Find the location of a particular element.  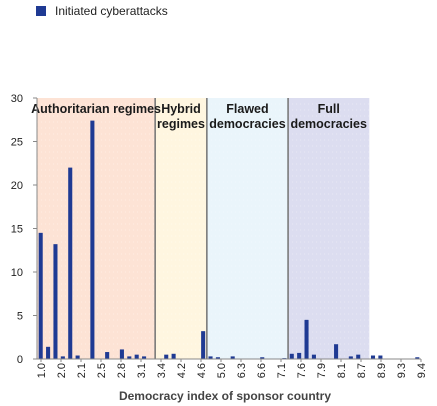

x-tick-label: 7.6 is located at coordinates (302, 370).